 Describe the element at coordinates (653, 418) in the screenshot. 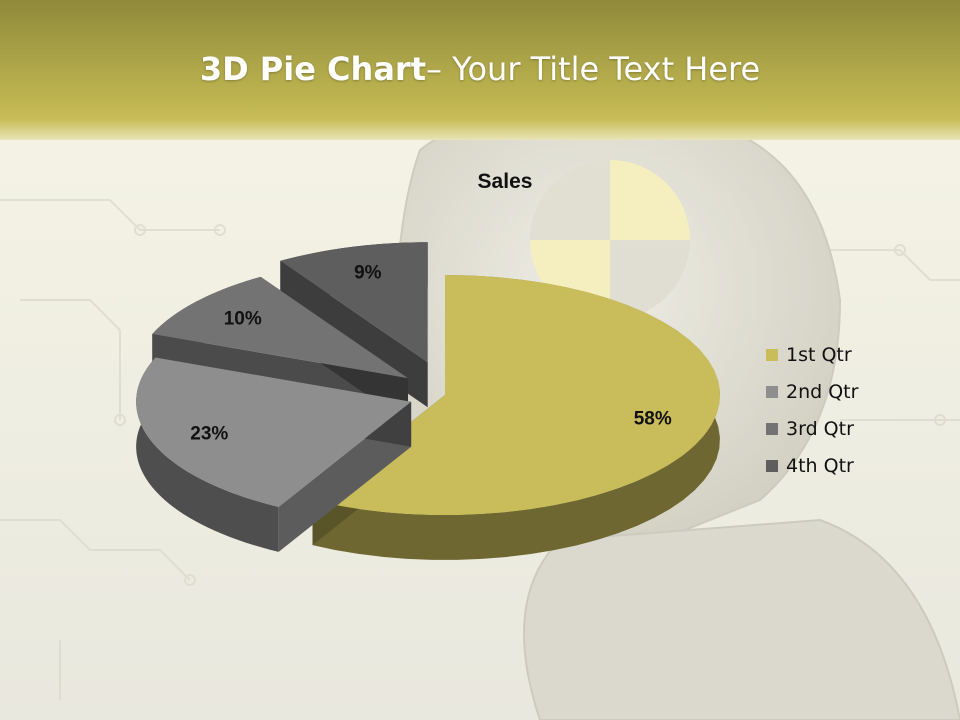

I see `data-label-1: 58%` at that location.